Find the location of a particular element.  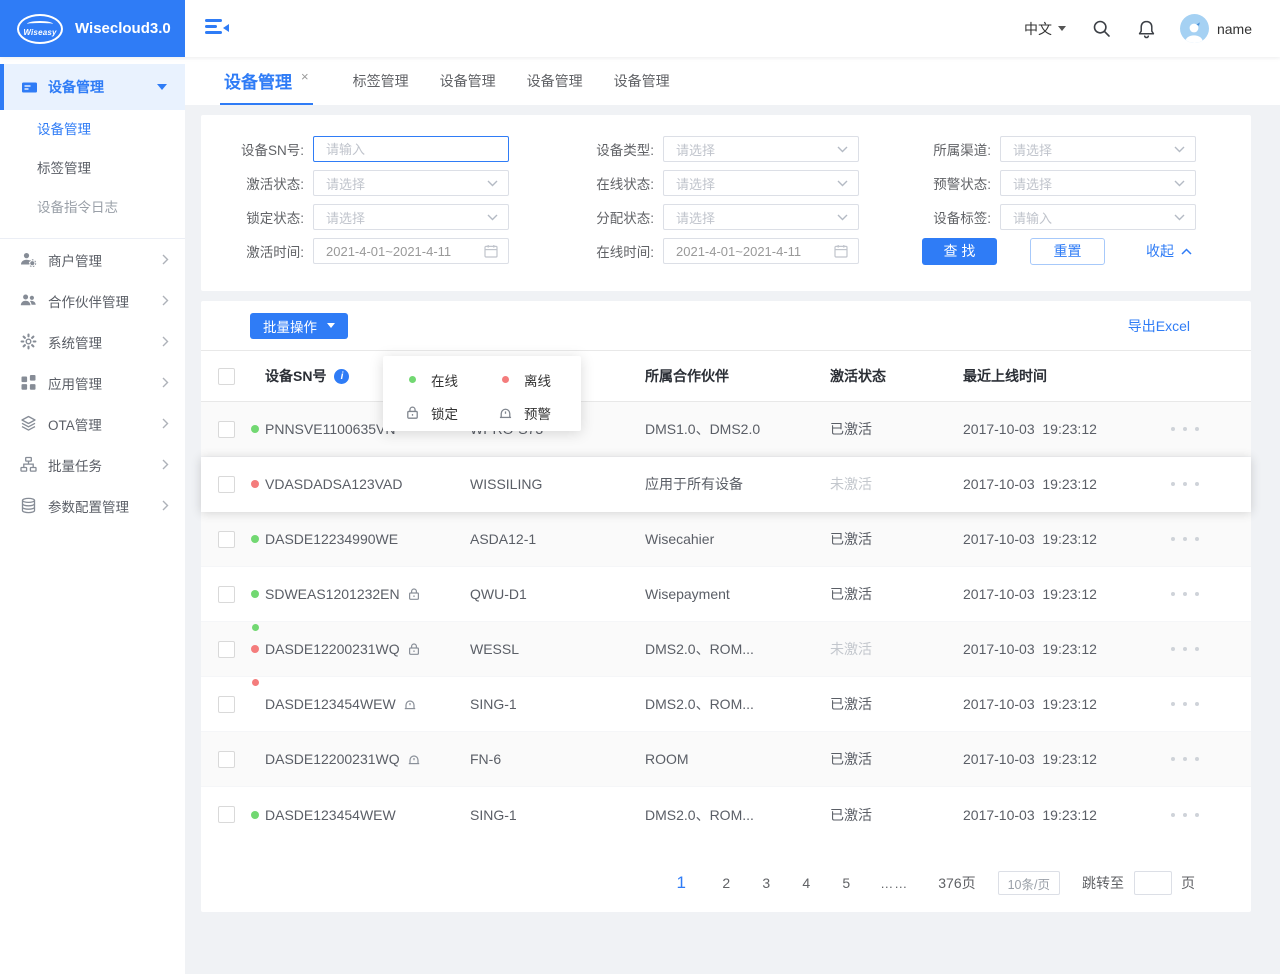

device-tag-select: 请输入 is located at coordinates (1098, 217).